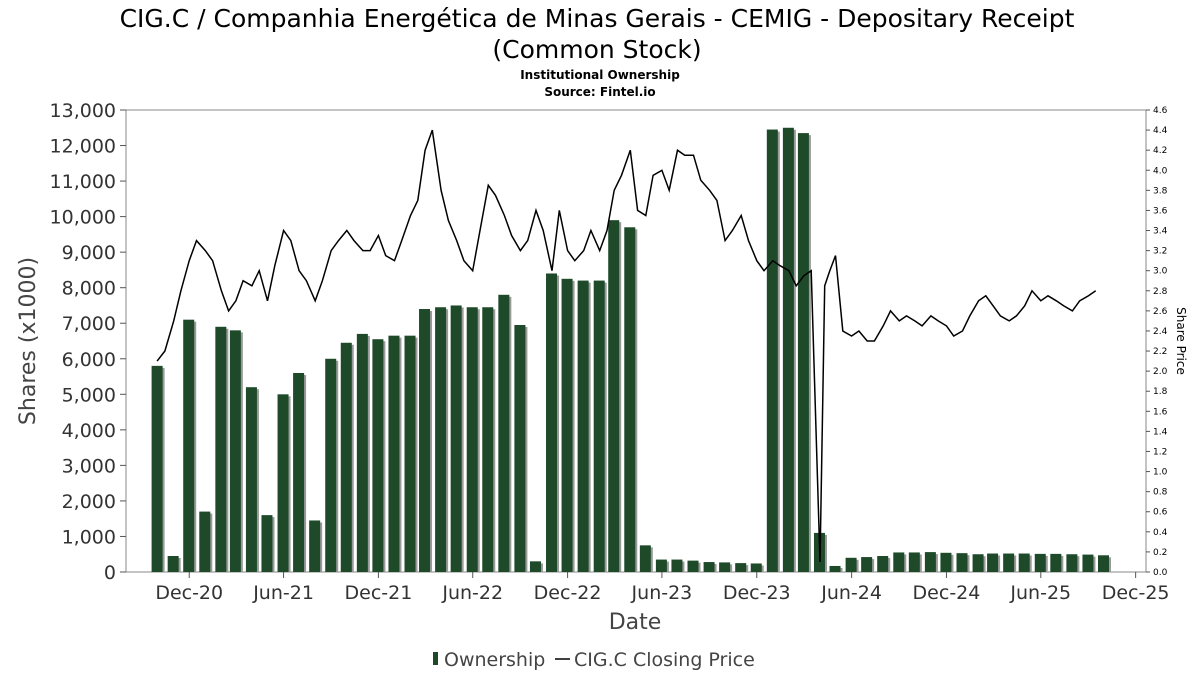  I want to click on y2-tick-label: 2.4, so click(1160, 332).